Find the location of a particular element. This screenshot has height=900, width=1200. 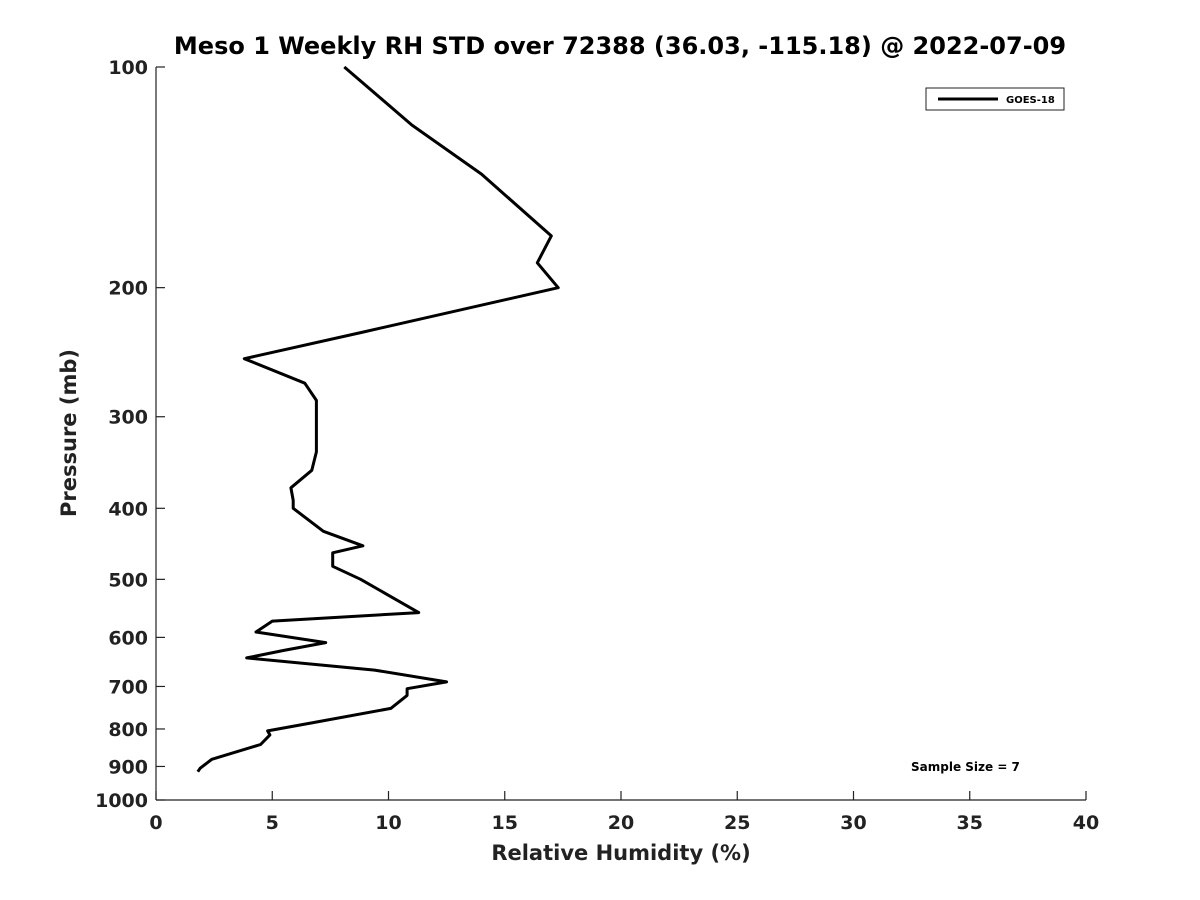

y-axis-ticks: 100 200 300 400 500 600 700 800 900 1000 is located at coordinates (130, 434).